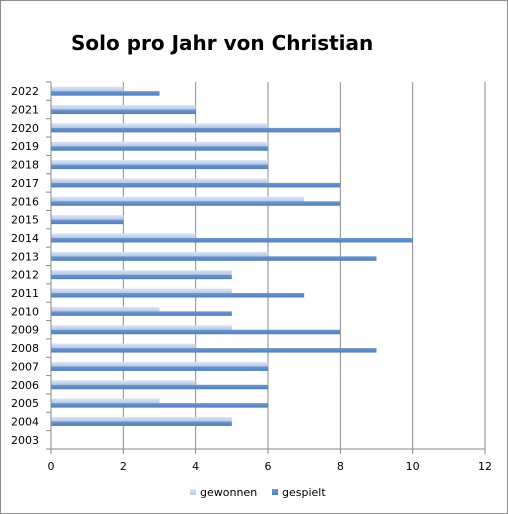  I want to click on y-tick-label: 2020, so click(25, 128).